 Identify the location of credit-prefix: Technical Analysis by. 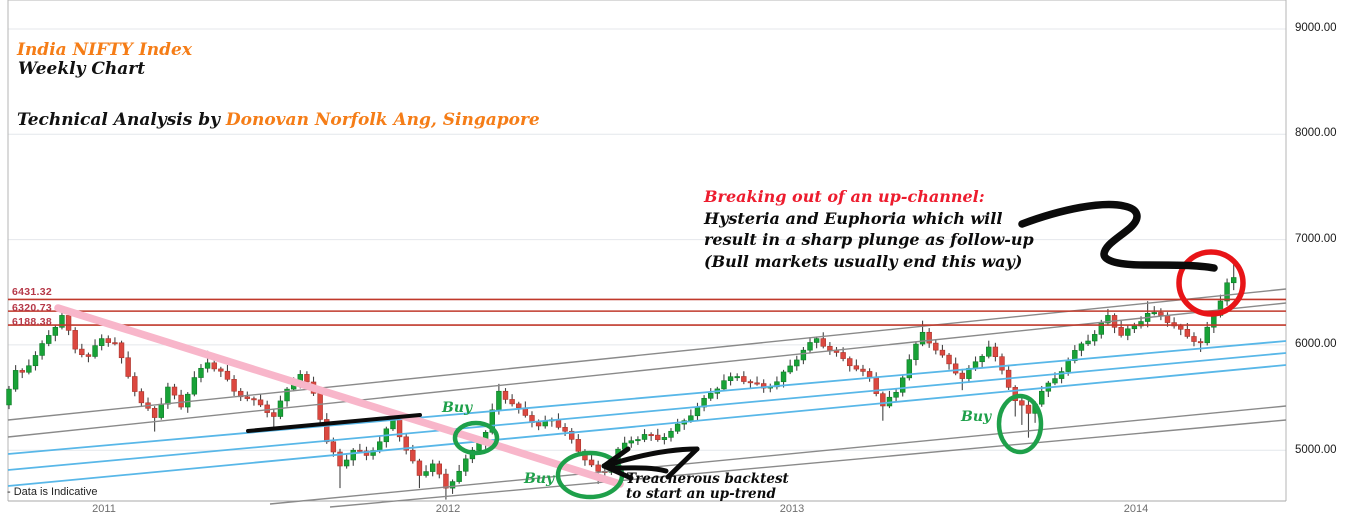
(121, 120).